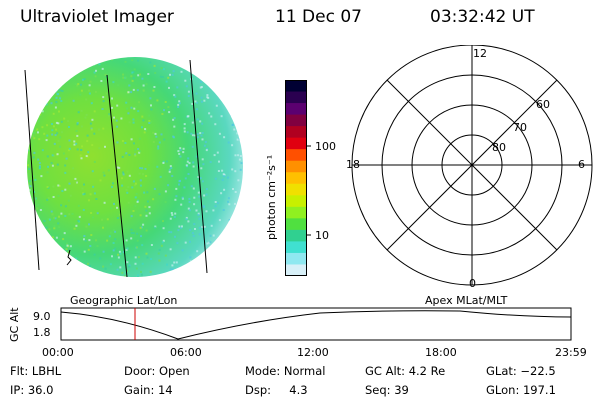 The image size is (600, 400). What do you see at coordinates (581, 164) in the screenshot?
I see `mlt-label-6: 6` at bounding box center [581, 164].